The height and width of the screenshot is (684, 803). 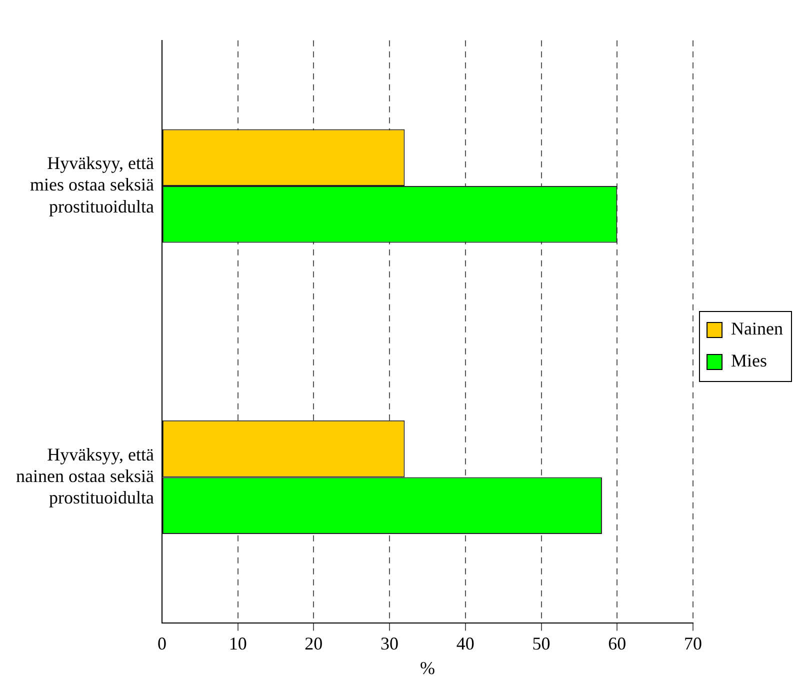 I want to click on x-tick-label: 40, so click(x=465, y=643).